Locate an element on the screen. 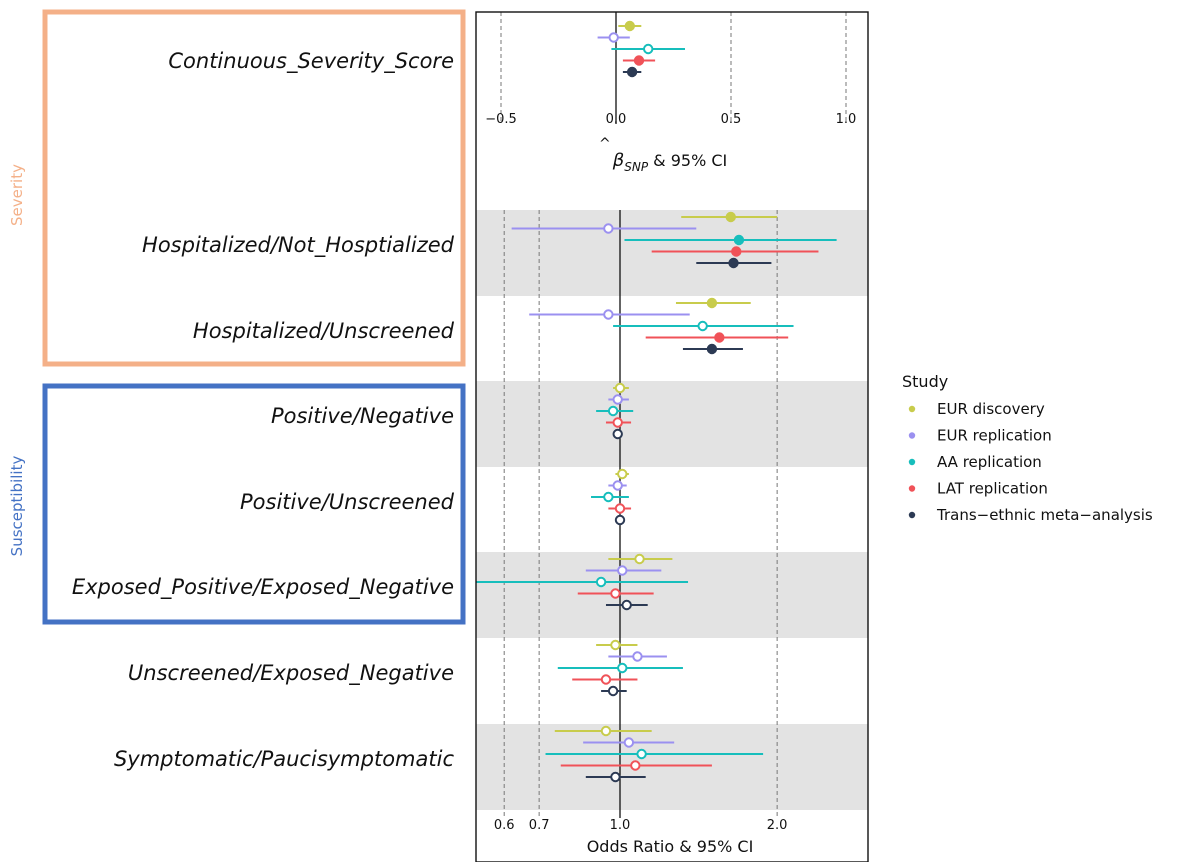 The image size is (1178, 862). beta-tick-label: 0.0 is located at coordinates (616, 119).